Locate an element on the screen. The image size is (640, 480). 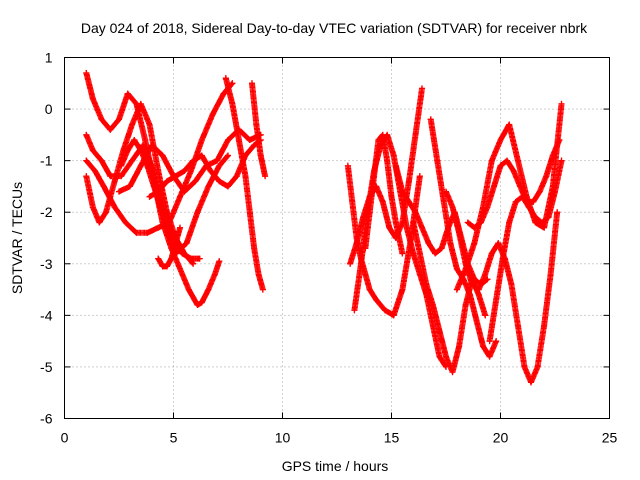
y-tick-label: -2 is located at coordinates (46, 212).